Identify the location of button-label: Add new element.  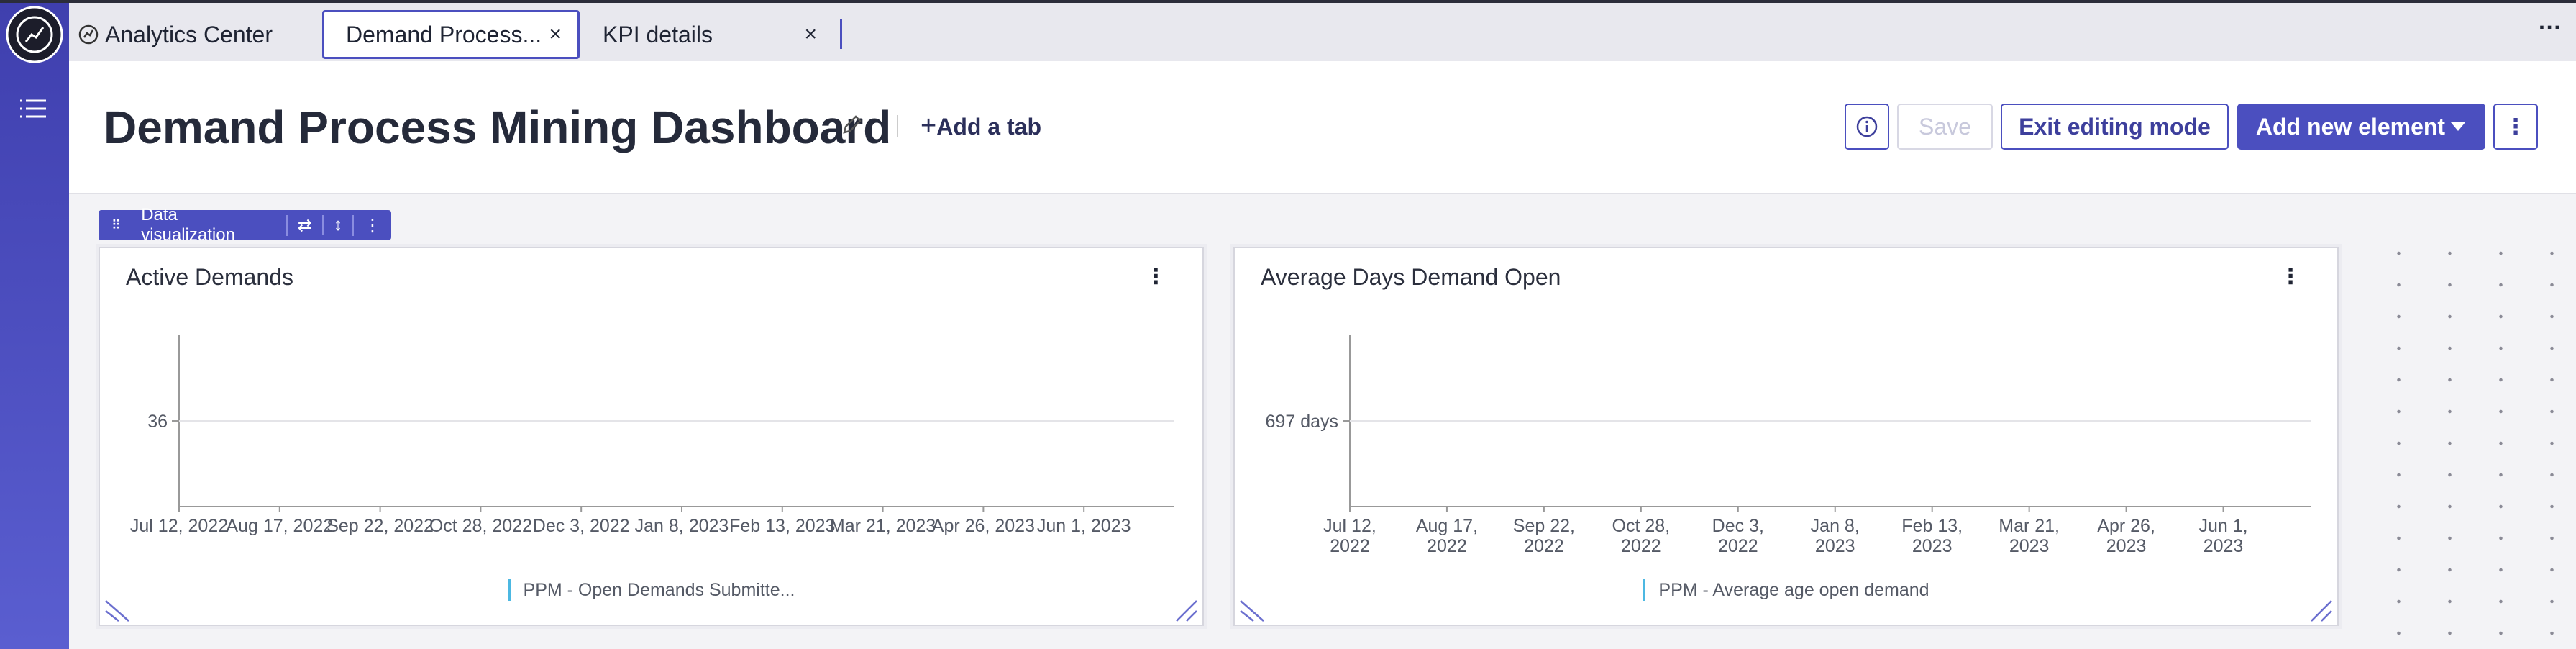
(2350, 126).